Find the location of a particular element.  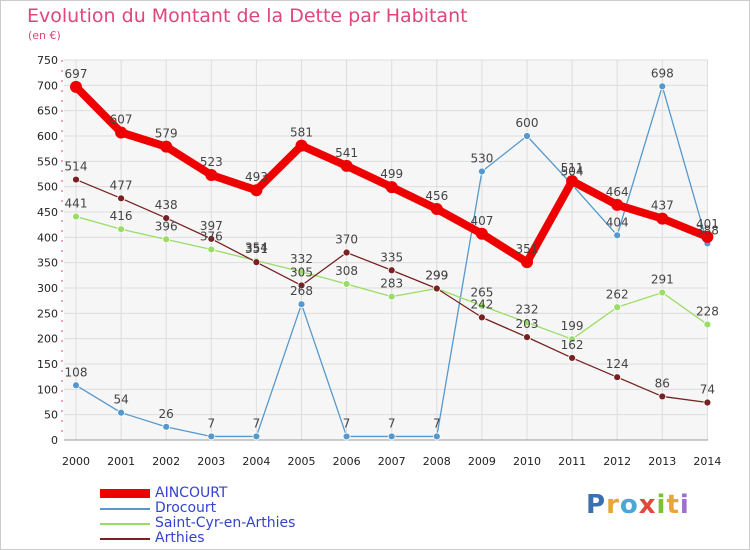

data-label: 600 is located at coordinates (527, 123).